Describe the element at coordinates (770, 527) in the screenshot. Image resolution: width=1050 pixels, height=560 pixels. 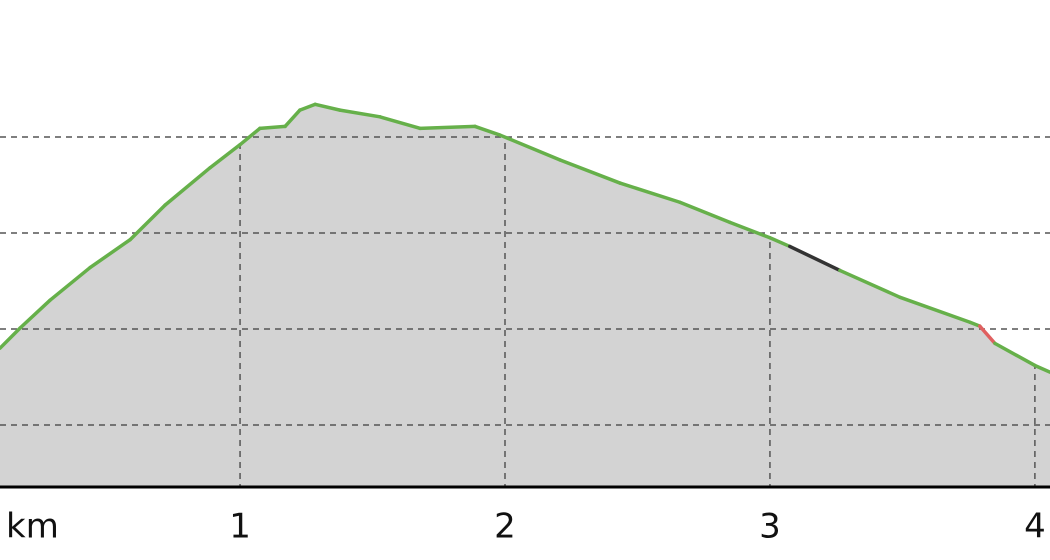
I see `x-tick-label: 3` at that location.